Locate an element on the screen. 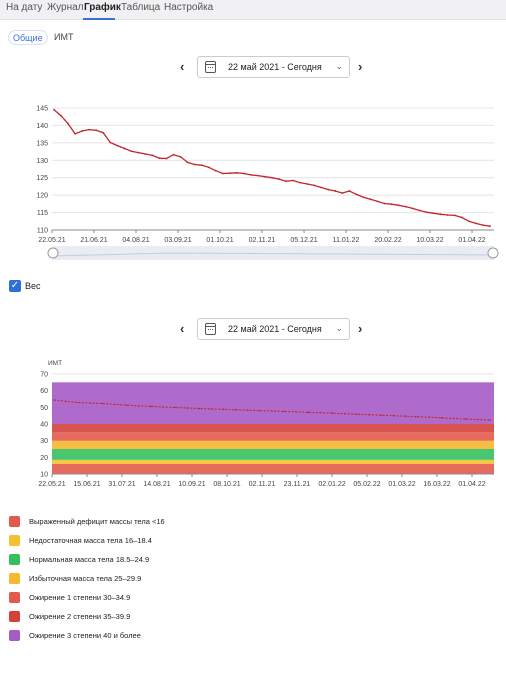 Image resolution: width=506 pixels, height=680 pixels. chevron-down-icon: ⌄ is located at coordinates (339, 66).